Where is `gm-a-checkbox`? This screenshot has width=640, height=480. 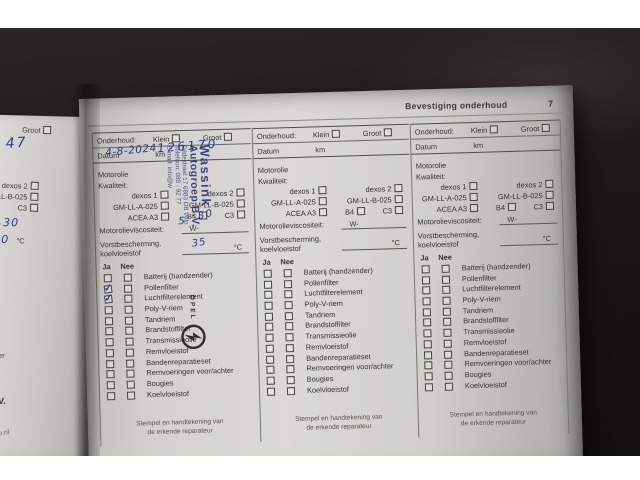
gm-a-checkbox is located at coordinates (164, 205).